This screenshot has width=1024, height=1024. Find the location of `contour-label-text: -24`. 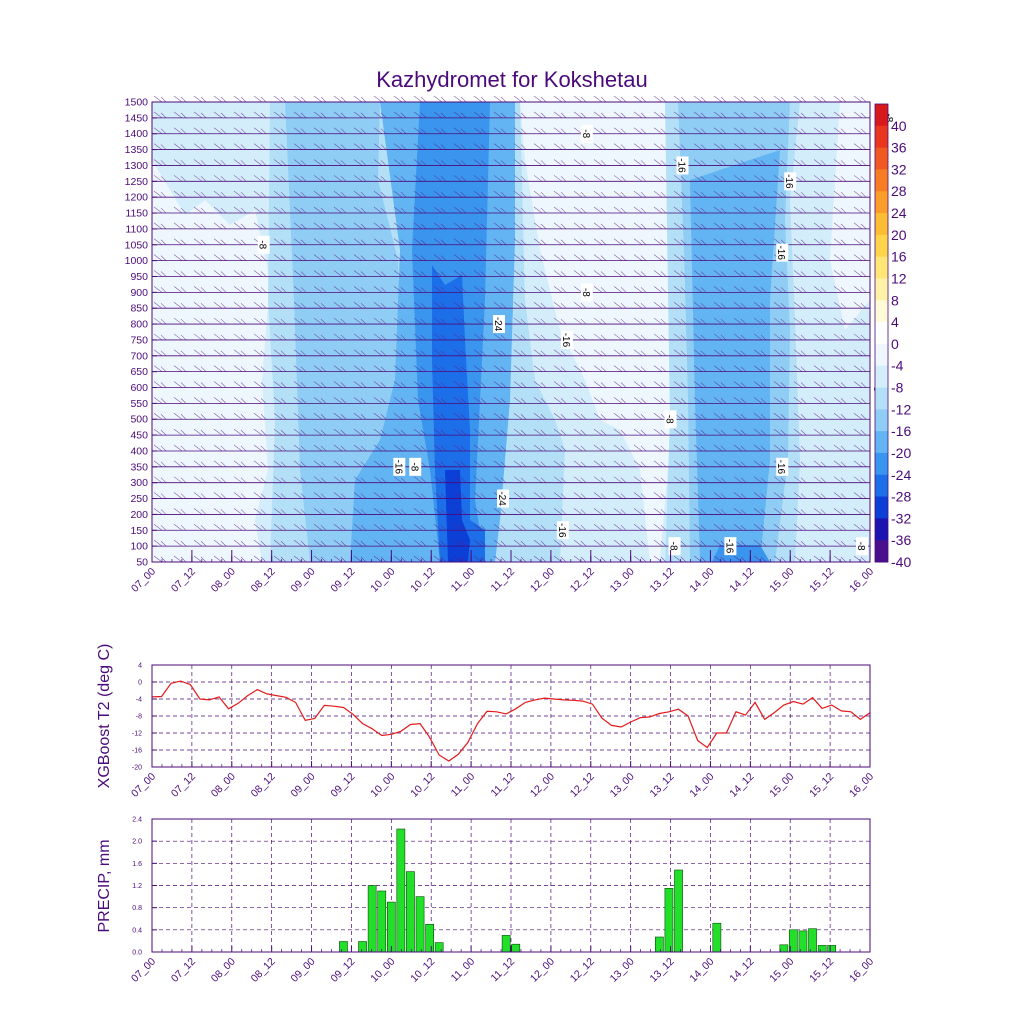

contour-label-text: -24 is located at coordinates (497, 324).